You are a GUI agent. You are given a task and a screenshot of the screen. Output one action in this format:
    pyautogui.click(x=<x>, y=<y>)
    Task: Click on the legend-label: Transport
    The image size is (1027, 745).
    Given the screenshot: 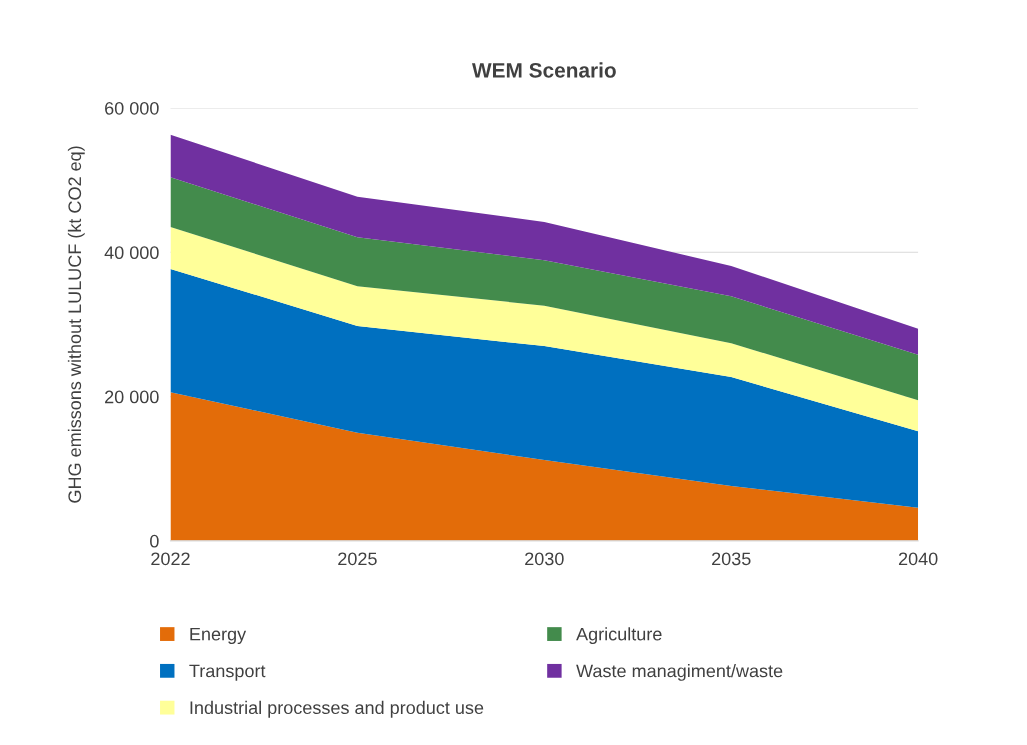 What is the action you would take?
    pyautogui.click(x=227, y=672)
    